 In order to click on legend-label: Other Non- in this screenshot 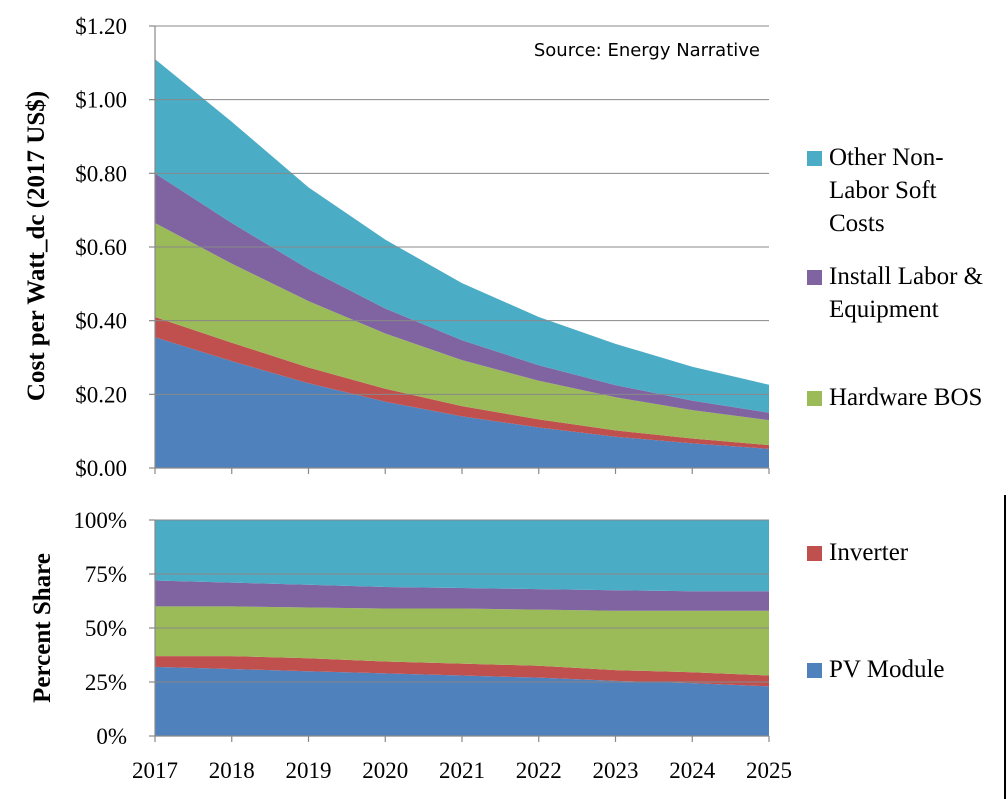, I will do `click(886, 157)`.